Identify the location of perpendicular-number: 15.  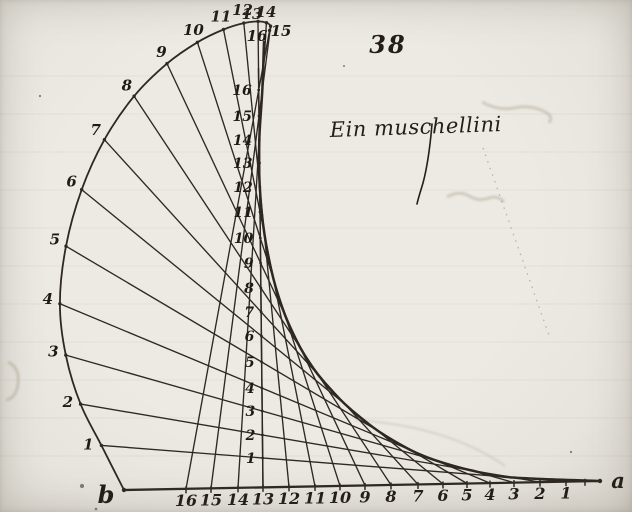
(242, 117).